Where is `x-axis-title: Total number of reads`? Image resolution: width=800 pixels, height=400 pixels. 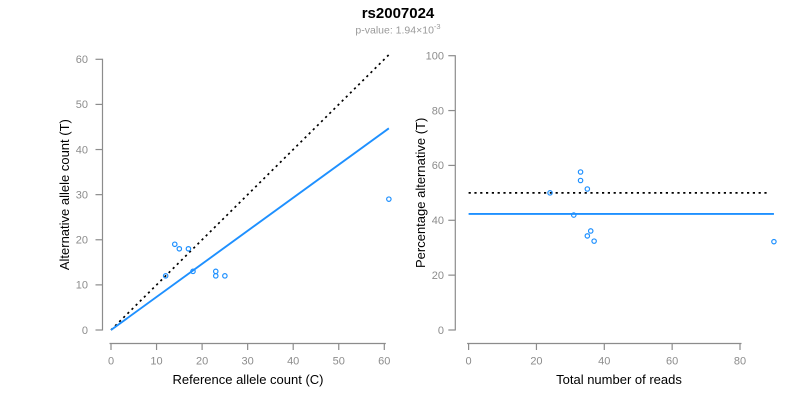 x-axis-title: Total number of reads is located at coordinates (619, 379).